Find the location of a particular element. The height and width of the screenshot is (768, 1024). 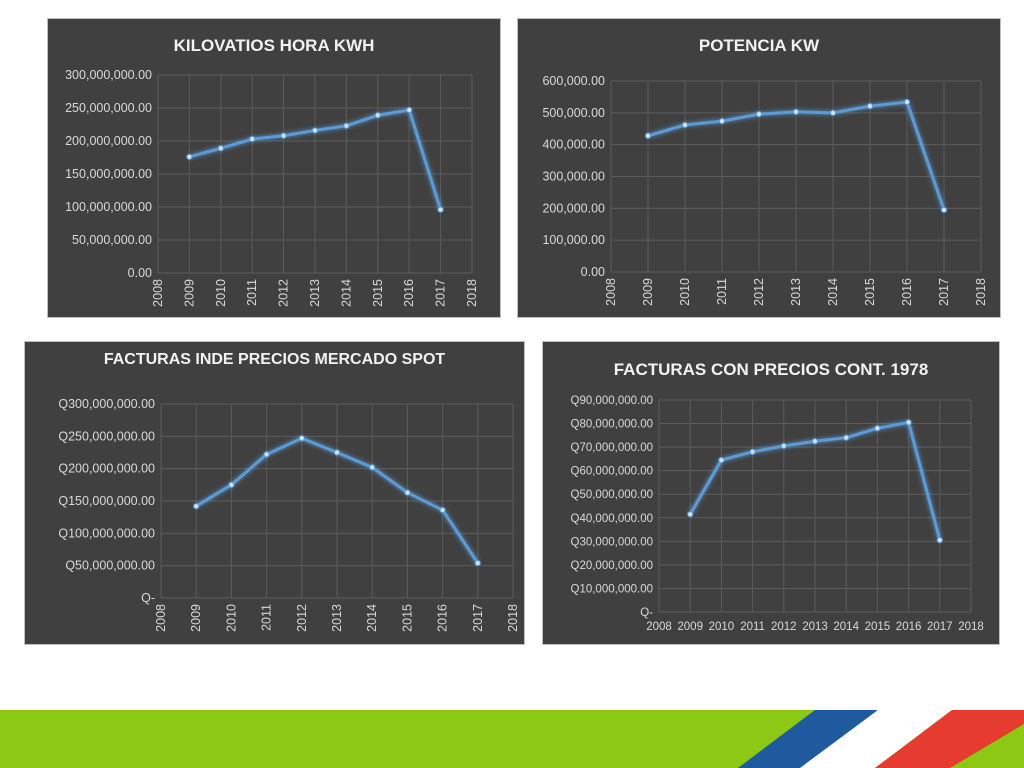

y-tick-label: Q10,000,000.00 is located at coordinates (612, 589).